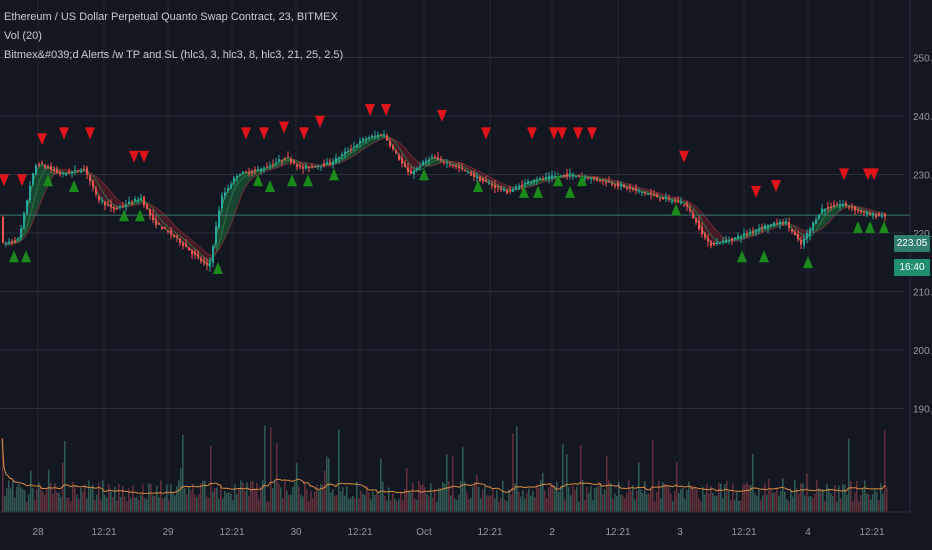 The width and height of the screenshot is (932, 550). I want to click on buy-signal-arrow, so click(258, 180).